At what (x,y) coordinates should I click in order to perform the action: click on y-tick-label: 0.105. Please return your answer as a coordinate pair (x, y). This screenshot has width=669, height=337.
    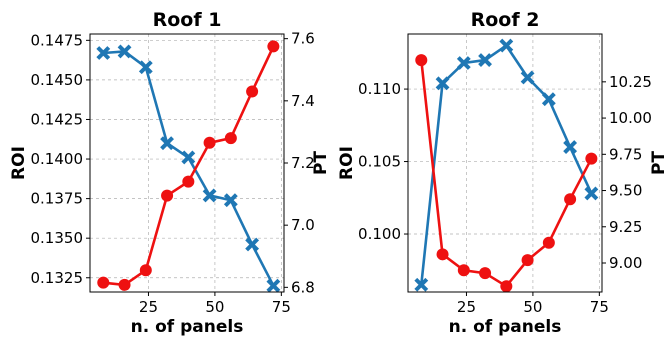
    Looking at the image, I should click on (379, 162).